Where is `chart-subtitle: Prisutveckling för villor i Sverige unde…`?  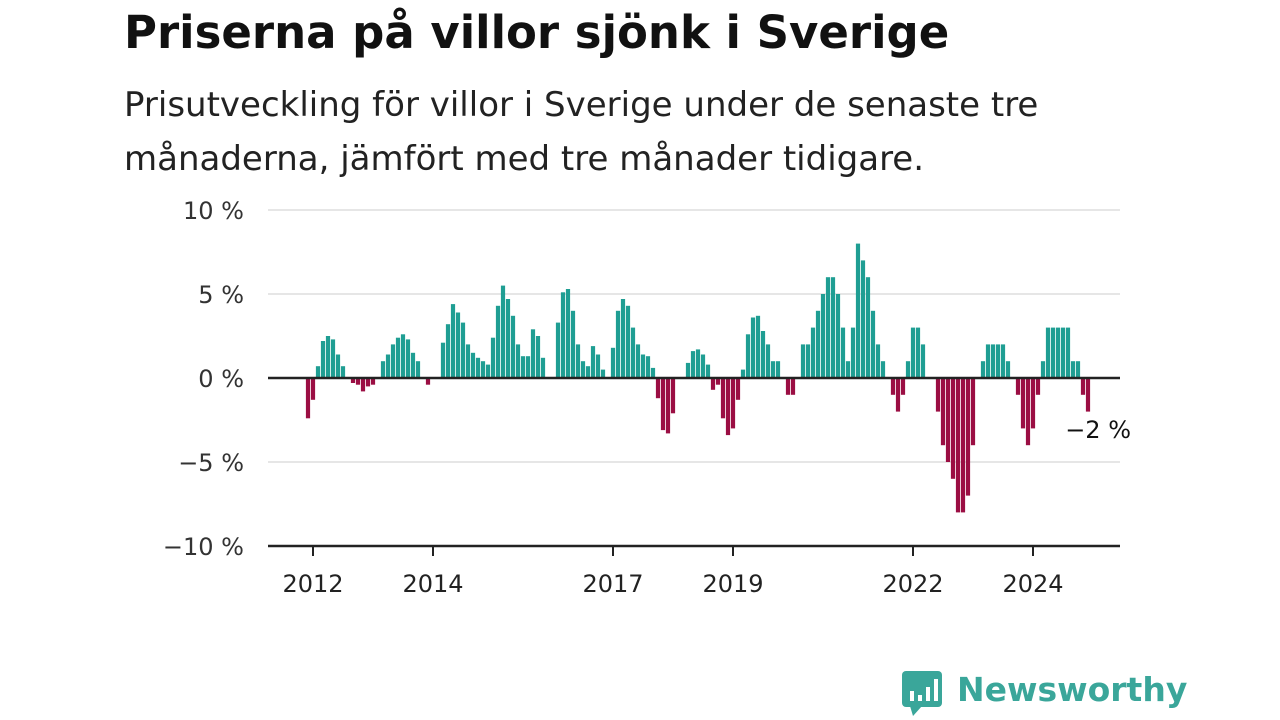
chart-subtitle: Prisutveckling för villor i Sverige unde… is located at coordinates (581, 132).